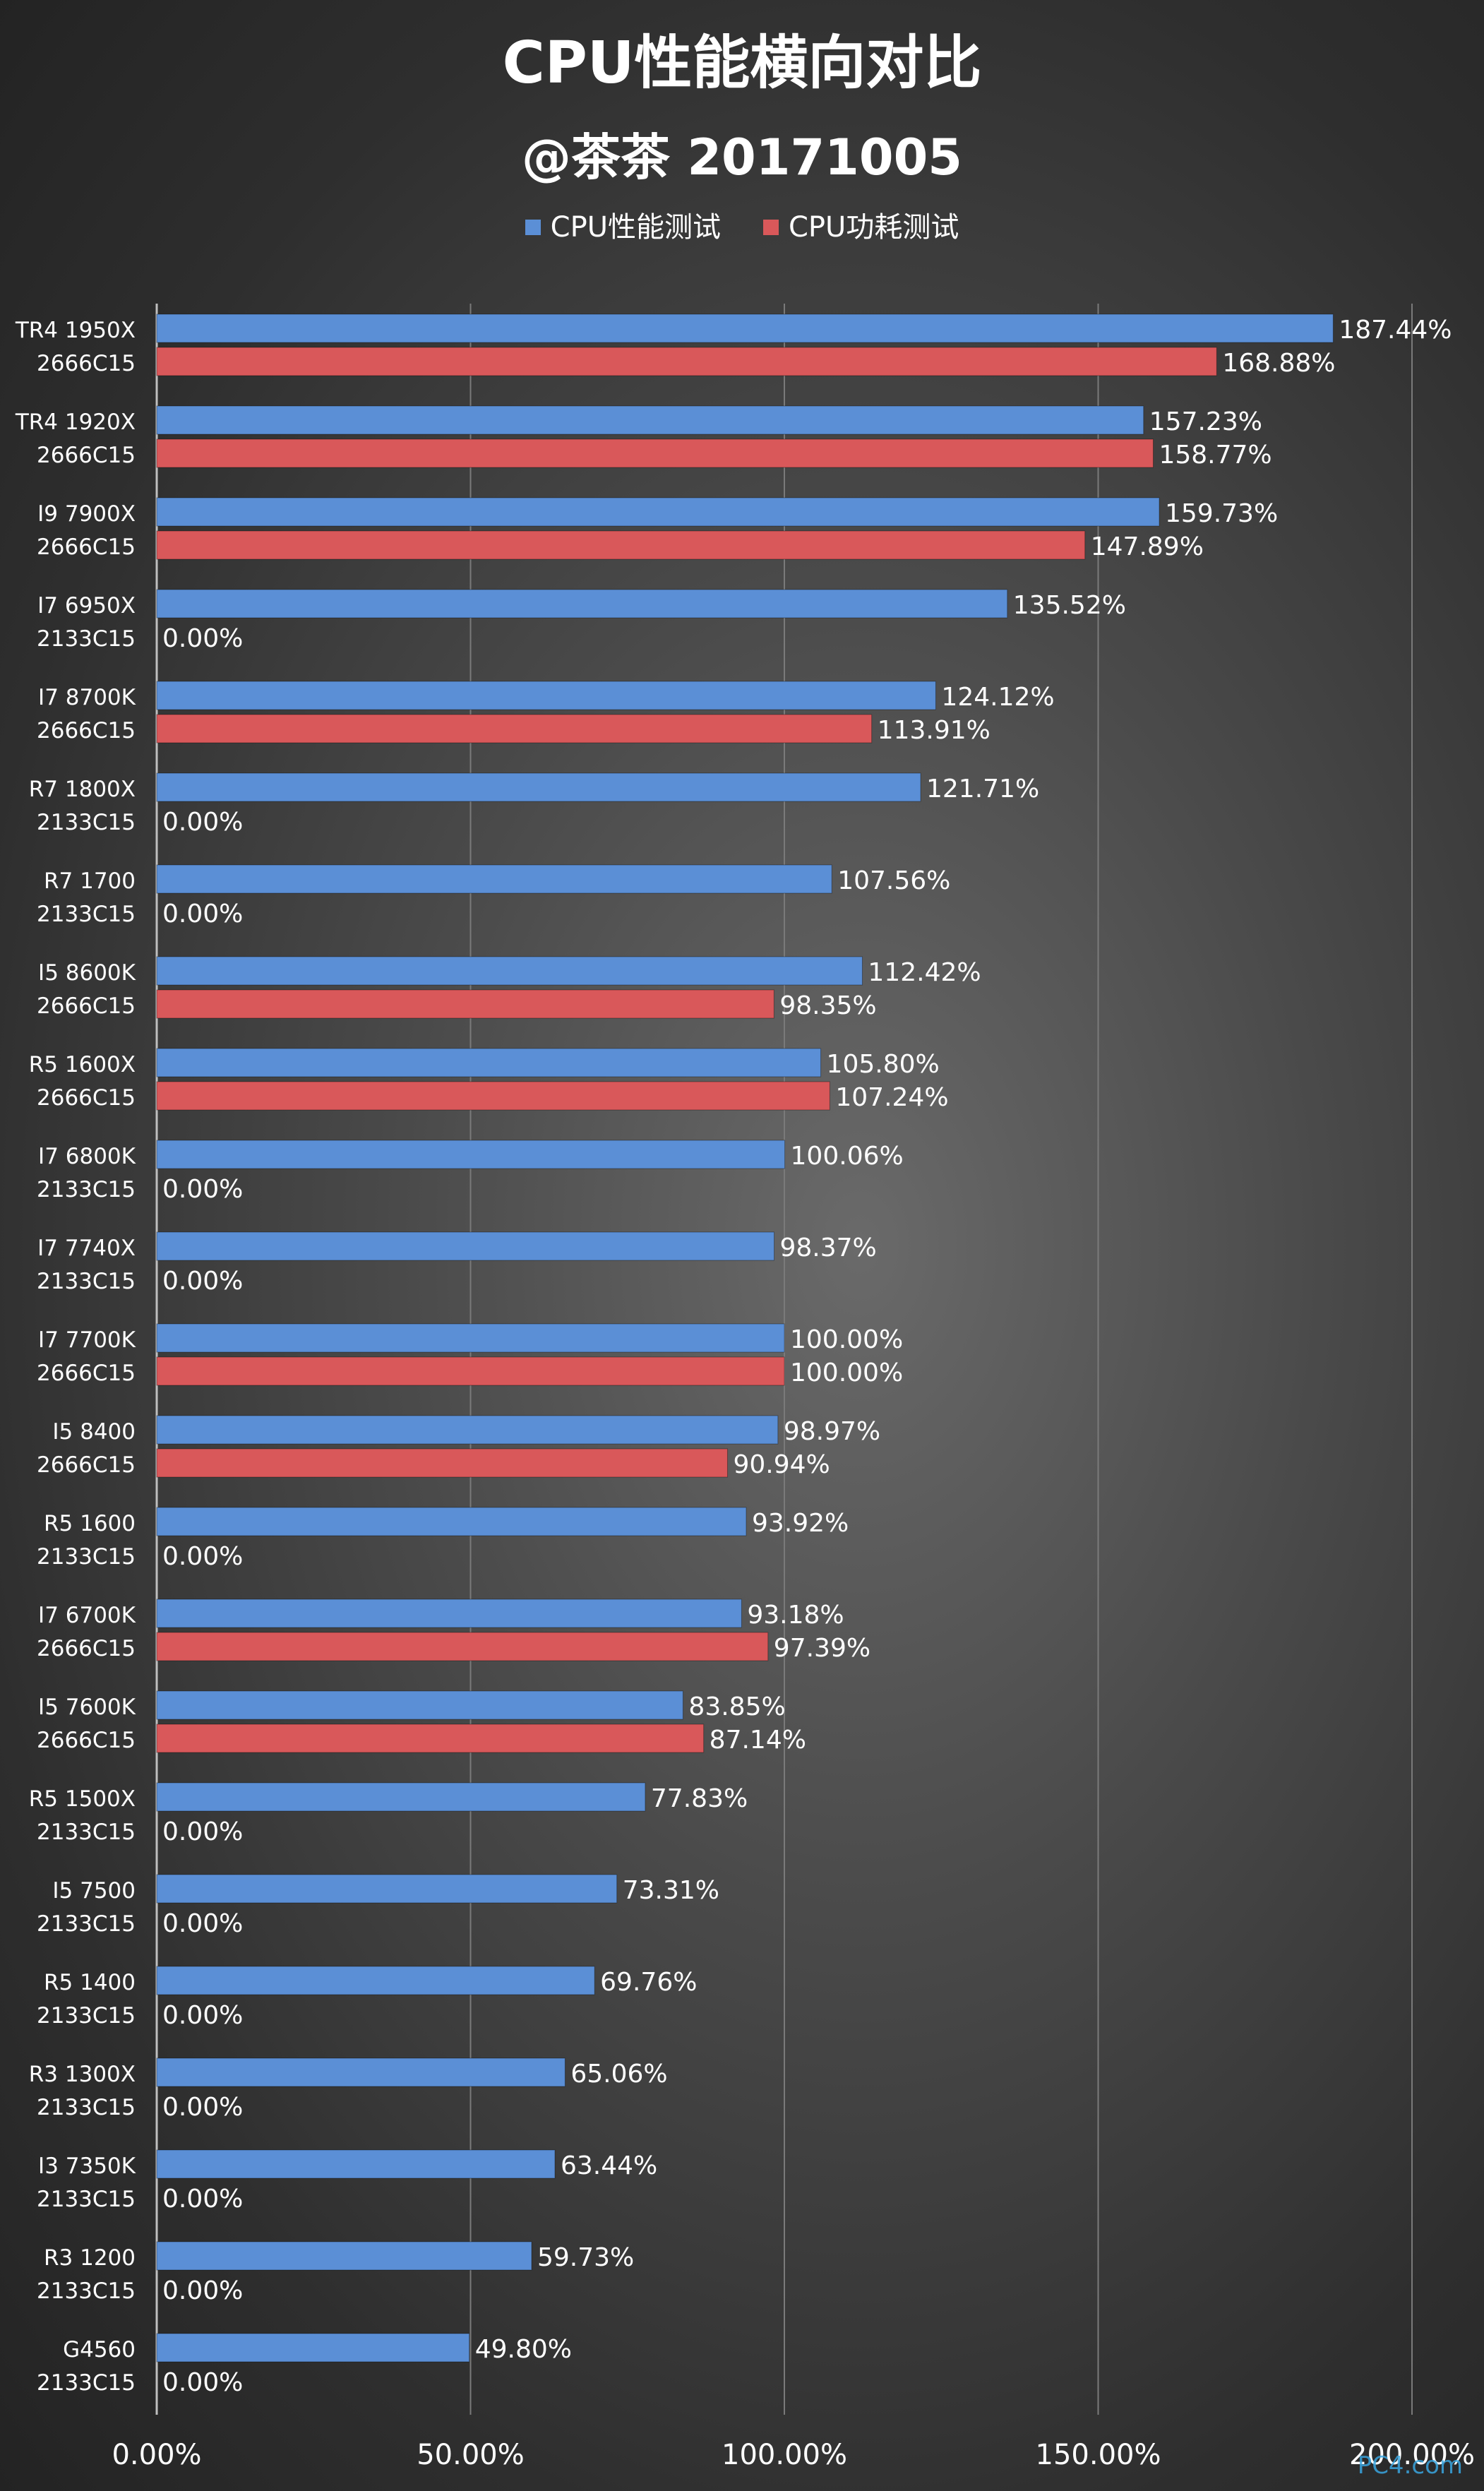 This screenshot has width=1484, height=2491. Describe the element at coordinates (828, 1247) in the screenshot. I see `data-label-perf: 98.37%` at that location.